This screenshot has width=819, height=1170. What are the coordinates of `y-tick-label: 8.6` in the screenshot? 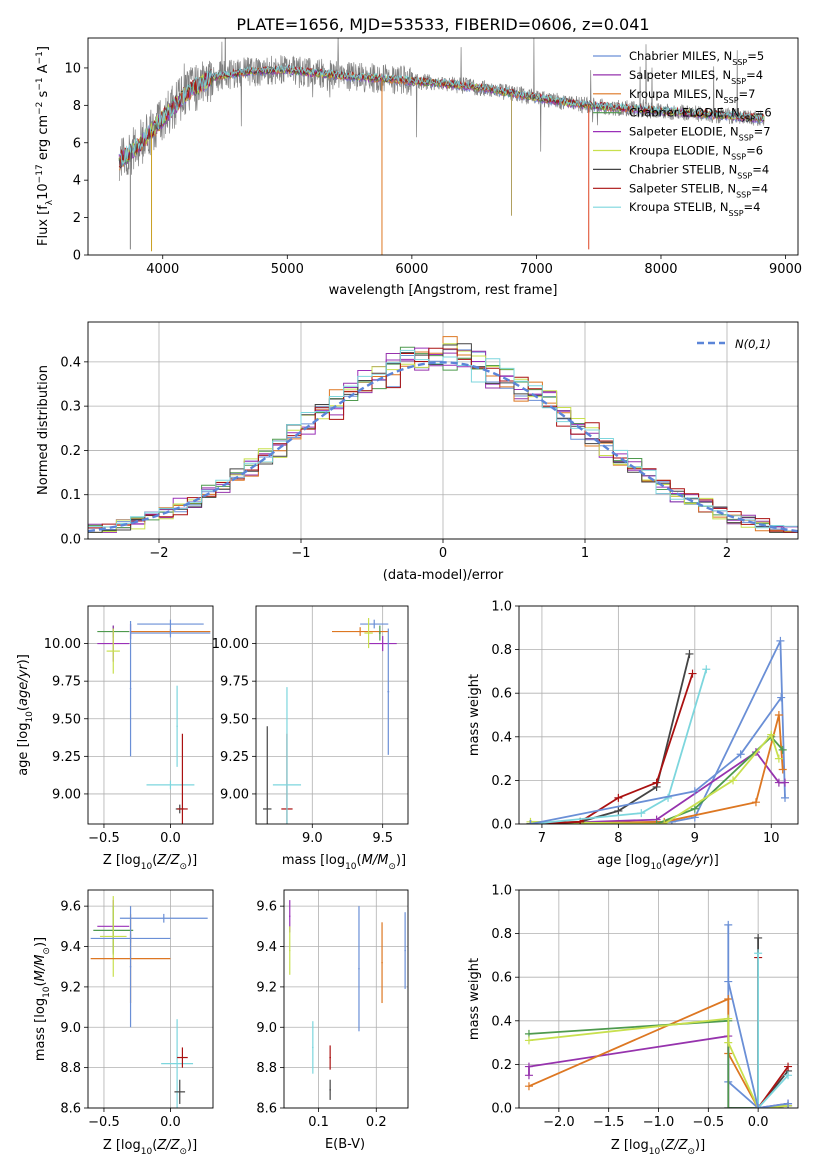 It's located at (266, 1109).